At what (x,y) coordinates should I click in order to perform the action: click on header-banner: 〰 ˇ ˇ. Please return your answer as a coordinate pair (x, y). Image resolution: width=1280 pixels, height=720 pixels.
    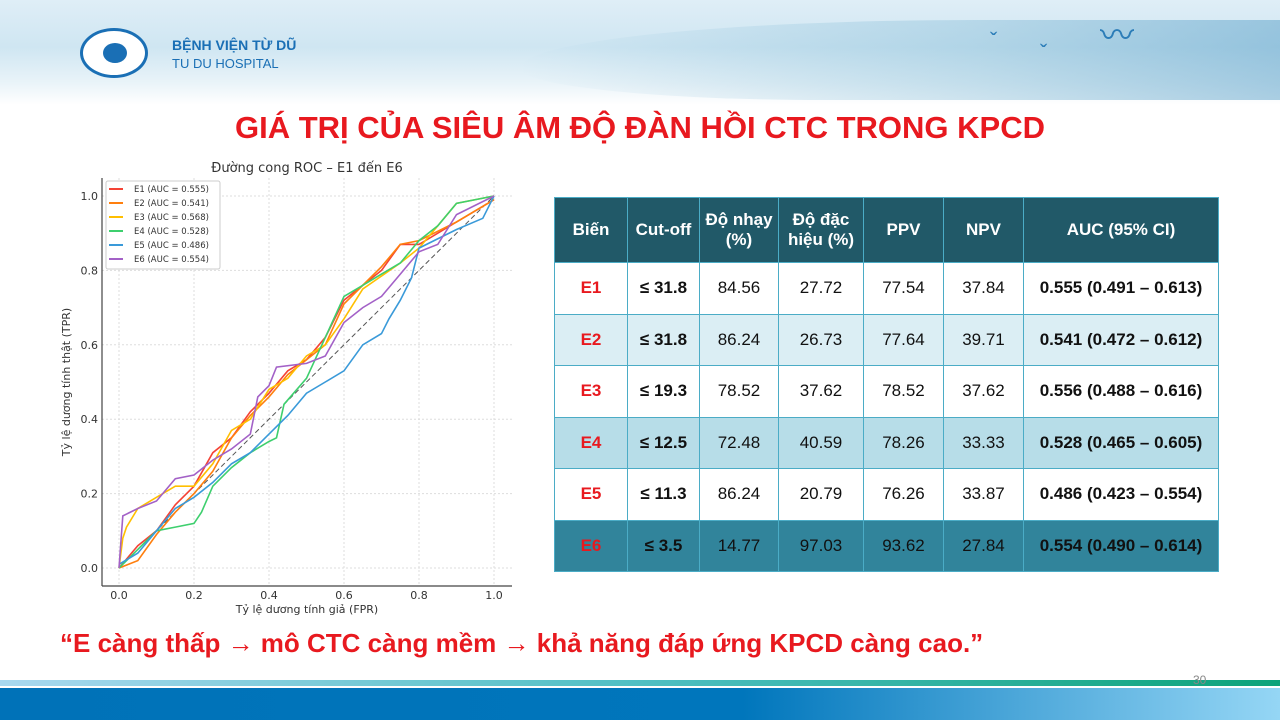
    Looking at the image, I should click on (640, 52).